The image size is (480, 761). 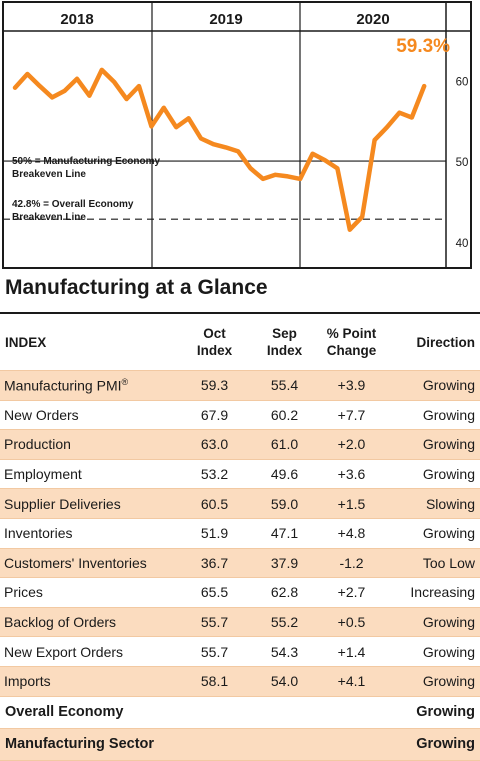 I want to click on y-tick-label: 60, so click(x=462, y=82).